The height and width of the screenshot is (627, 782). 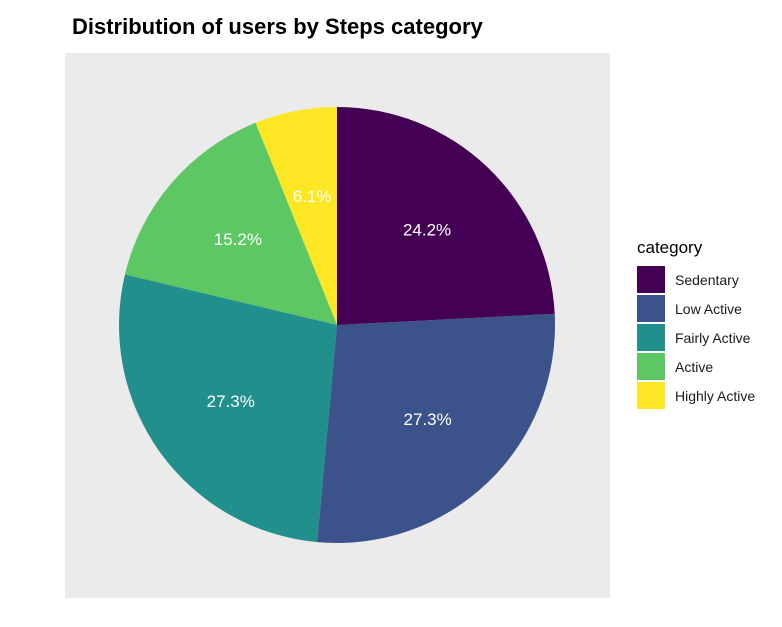 I want to click on pie-labels: 6.1% 15.2% 27.3% 27.3% 24.2%, so click(x=329, y=308).